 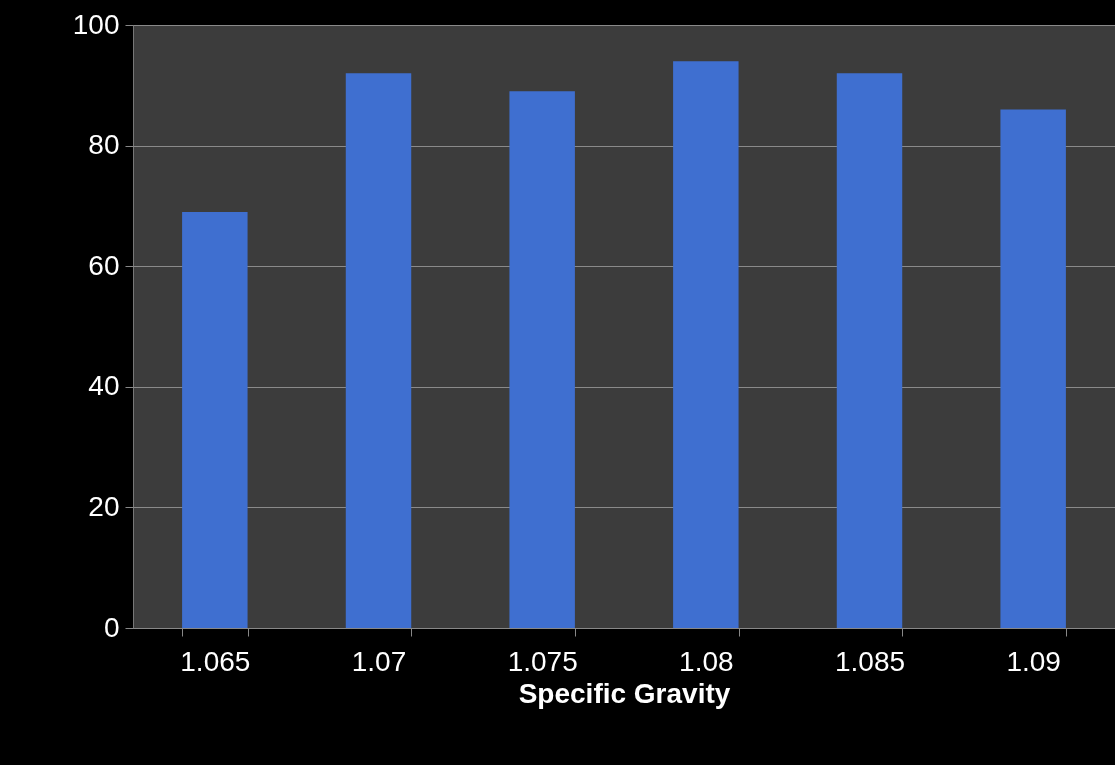 What do you see at coordinates (104, 265) in the screenshot?
I see `y-tick-label: 60` at bounding box center [104, 265].